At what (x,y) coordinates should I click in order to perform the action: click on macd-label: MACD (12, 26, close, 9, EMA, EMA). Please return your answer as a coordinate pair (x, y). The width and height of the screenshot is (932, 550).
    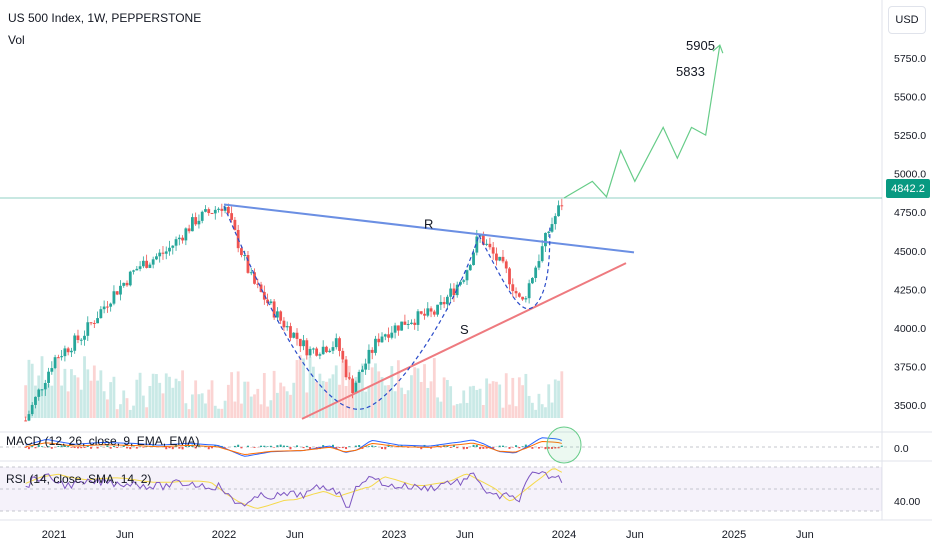
    Looking at the image, I should click on (103, 441).